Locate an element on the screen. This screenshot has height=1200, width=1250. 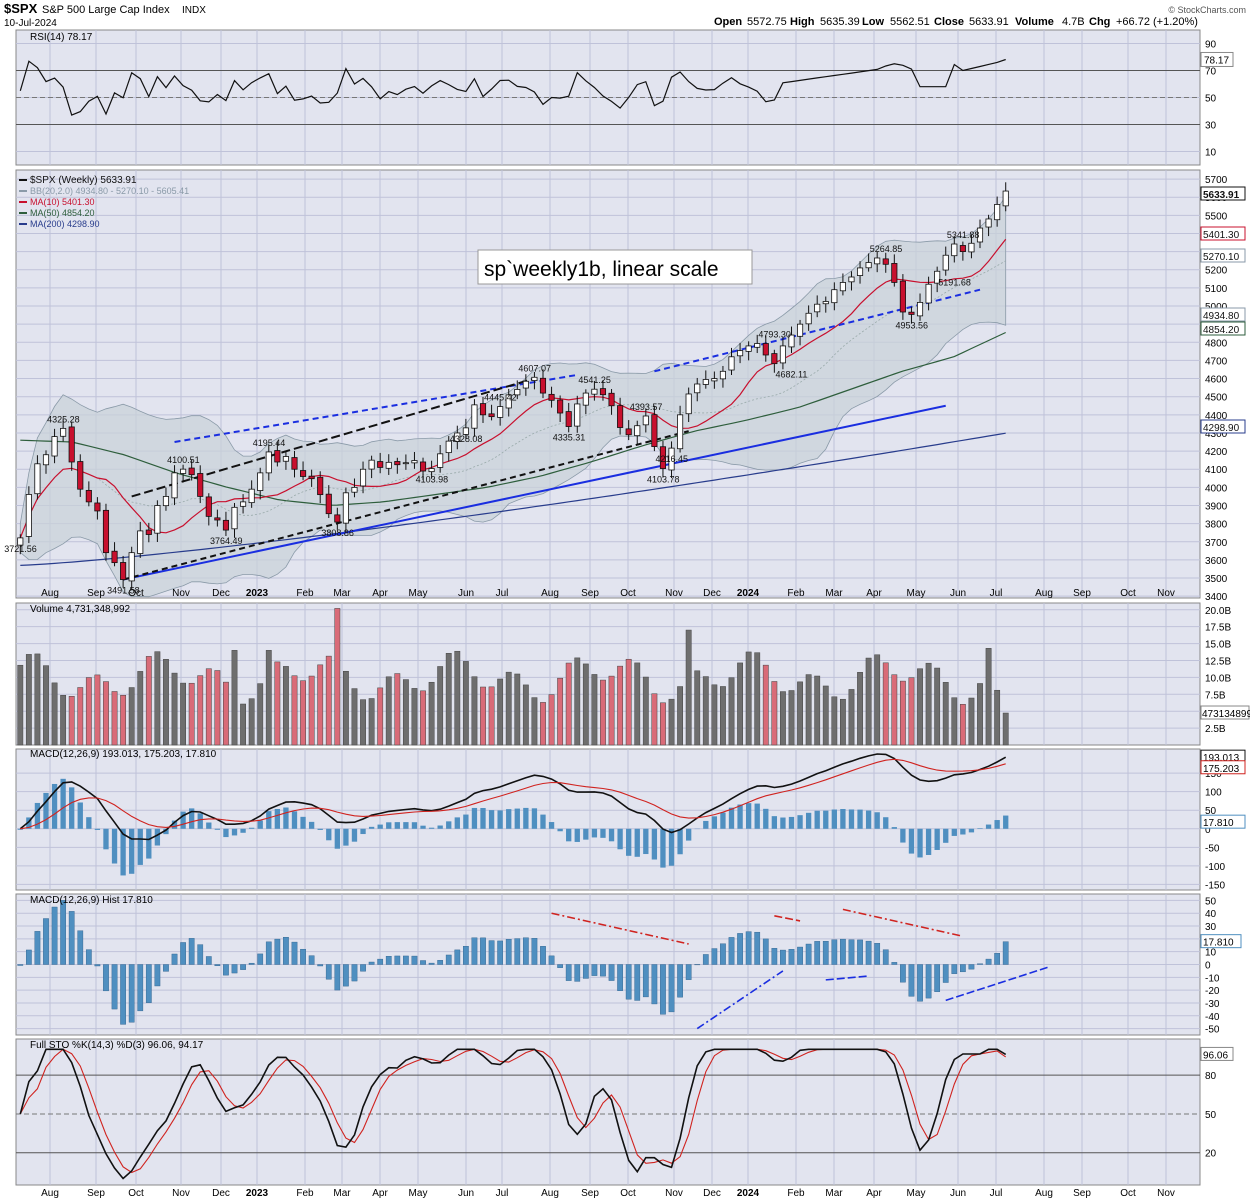
ma200-line is located at coordinates (513, 499).